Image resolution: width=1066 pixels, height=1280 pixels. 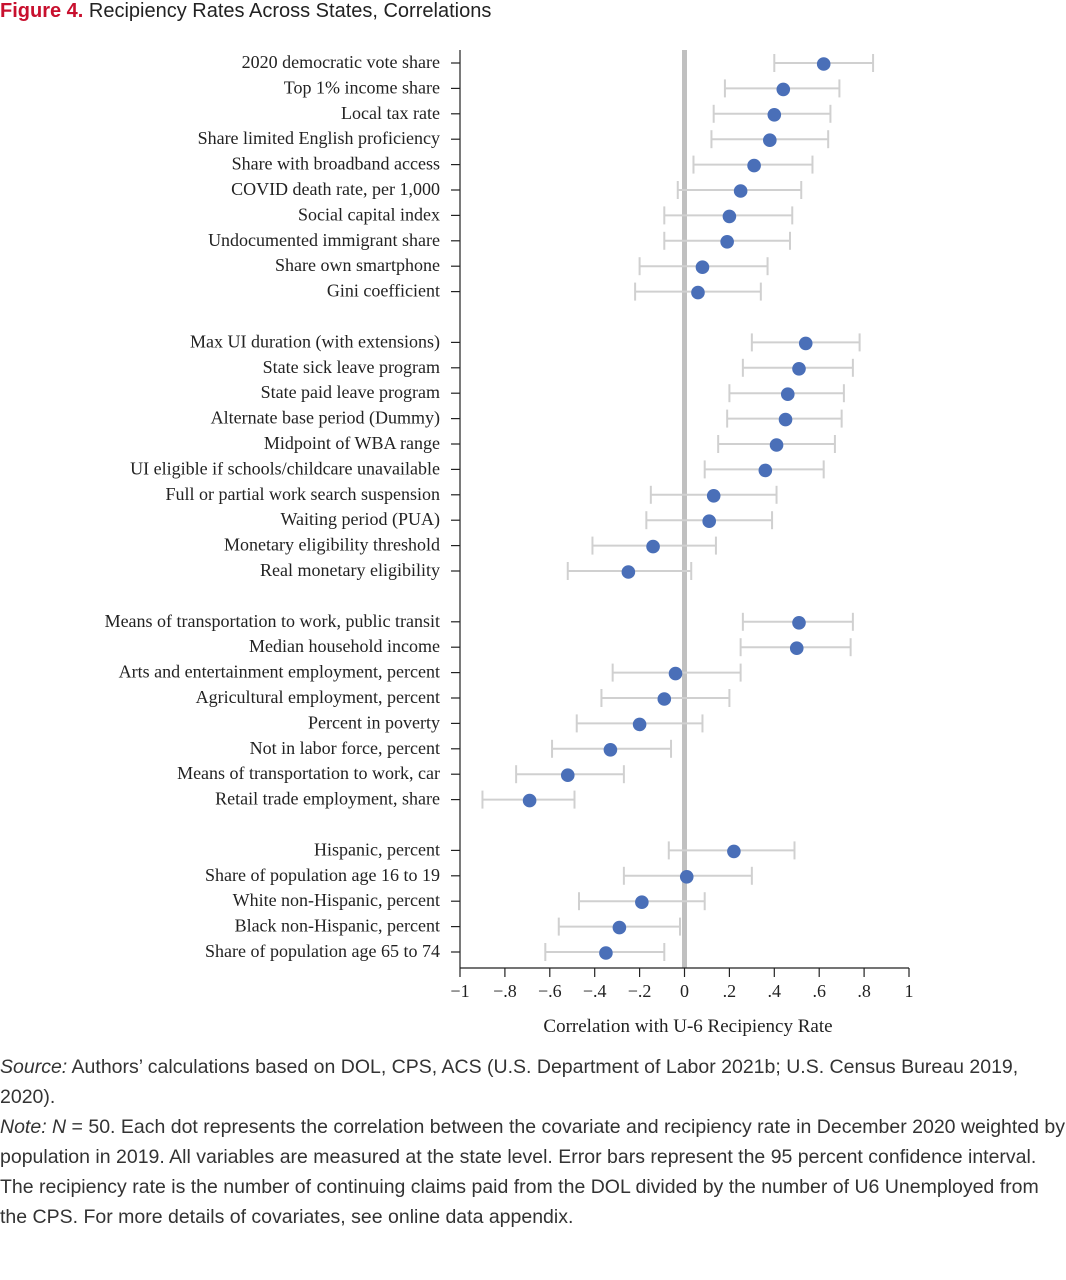 I want to click on figure-number: Figure 4., so click(x=42, y=11).